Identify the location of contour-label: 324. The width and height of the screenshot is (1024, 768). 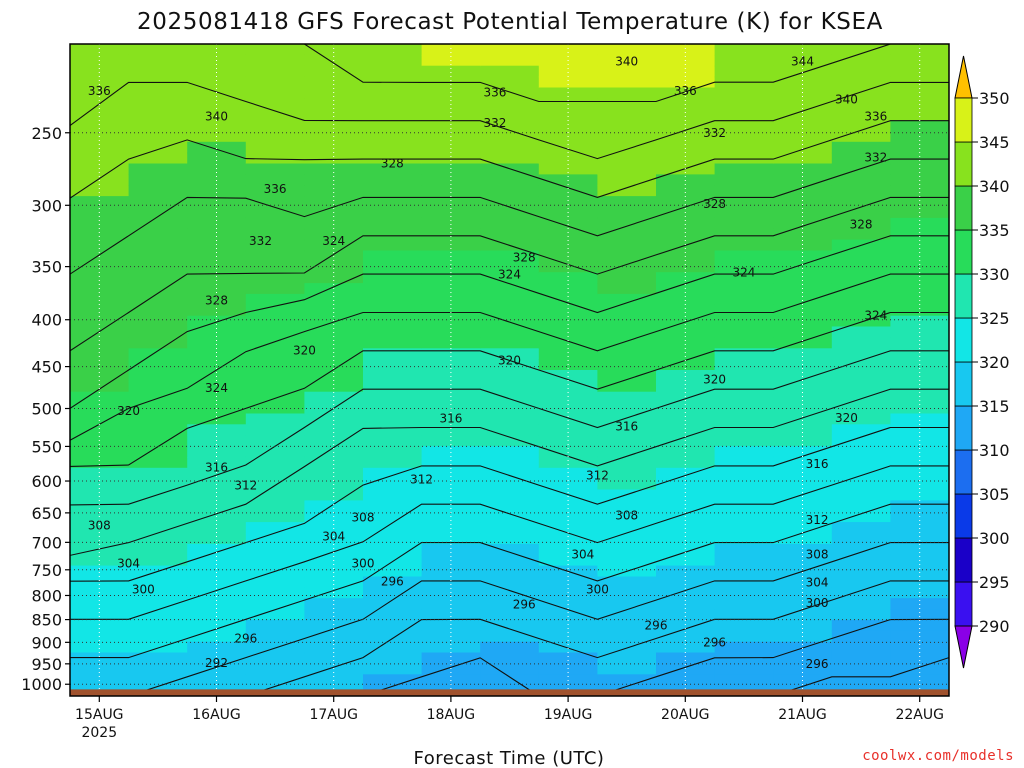
(216, 388).